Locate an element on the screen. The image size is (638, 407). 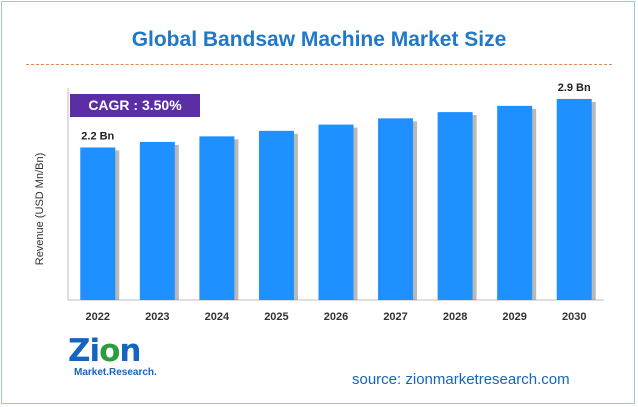
data-label: 2.9 Bn is located at coordinates (574, 88).